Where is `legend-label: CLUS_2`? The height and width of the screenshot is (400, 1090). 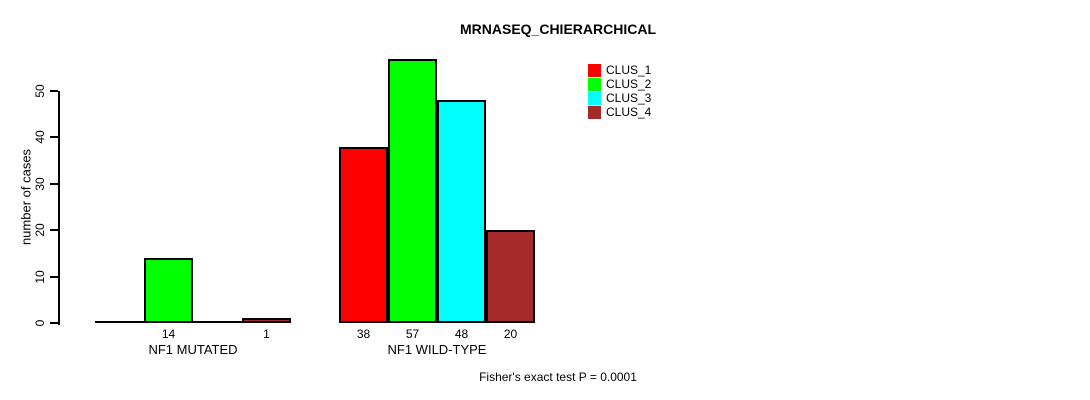 legend-label: CLUS_2 is located at coordinates (629, 84).